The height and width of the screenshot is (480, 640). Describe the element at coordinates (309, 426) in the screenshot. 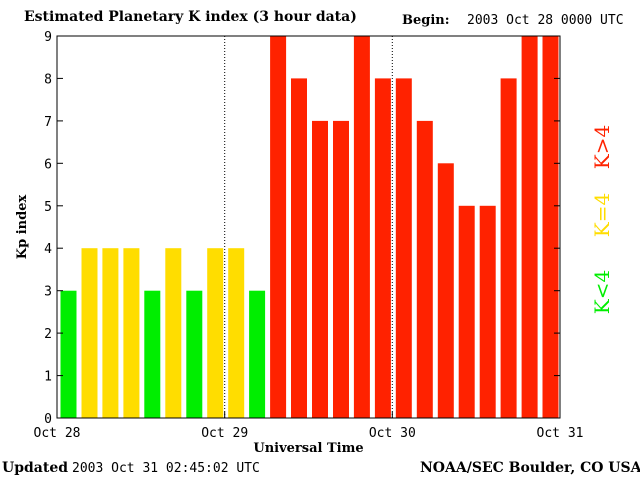

I see `x-axis: Oct 28 Oct 29 Oct 30 Oct 31` at that location.